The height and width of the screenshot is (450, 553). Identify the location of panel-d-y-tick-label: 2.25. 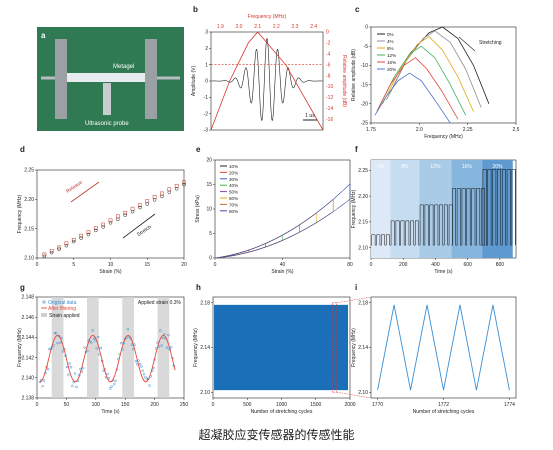
(29, 171).